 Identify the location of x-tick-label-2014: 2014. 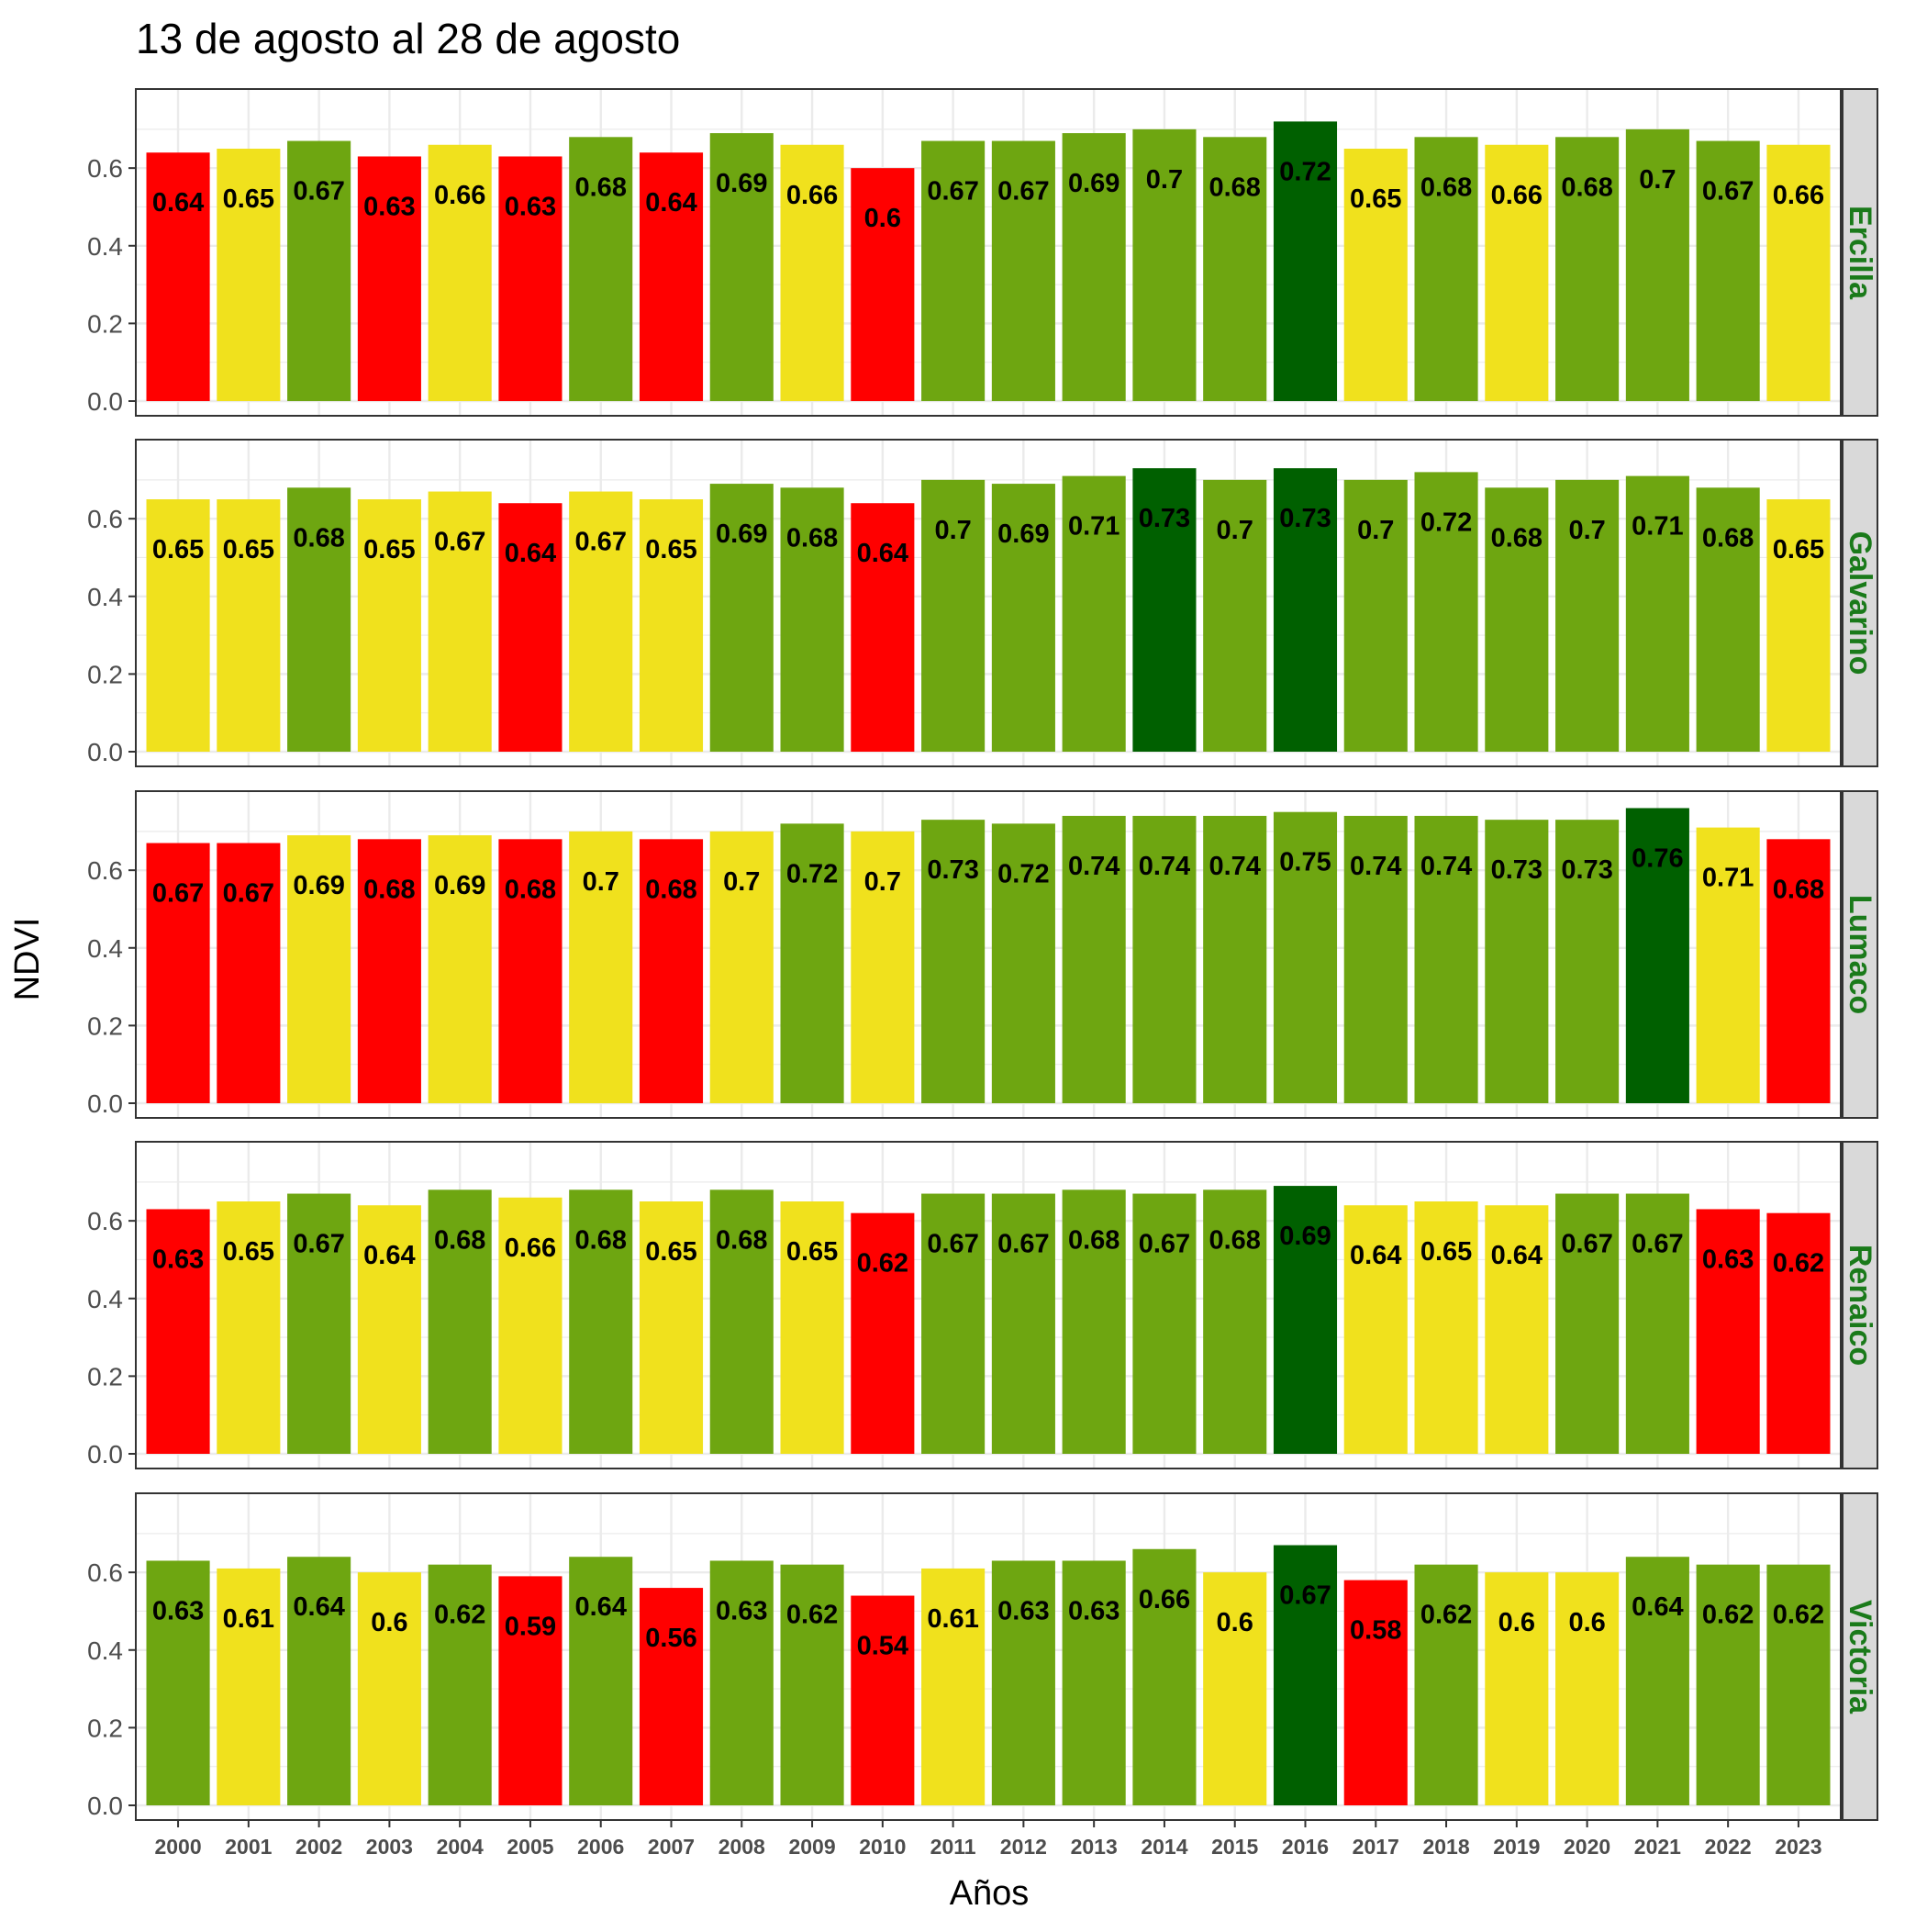
(1164, 1847).